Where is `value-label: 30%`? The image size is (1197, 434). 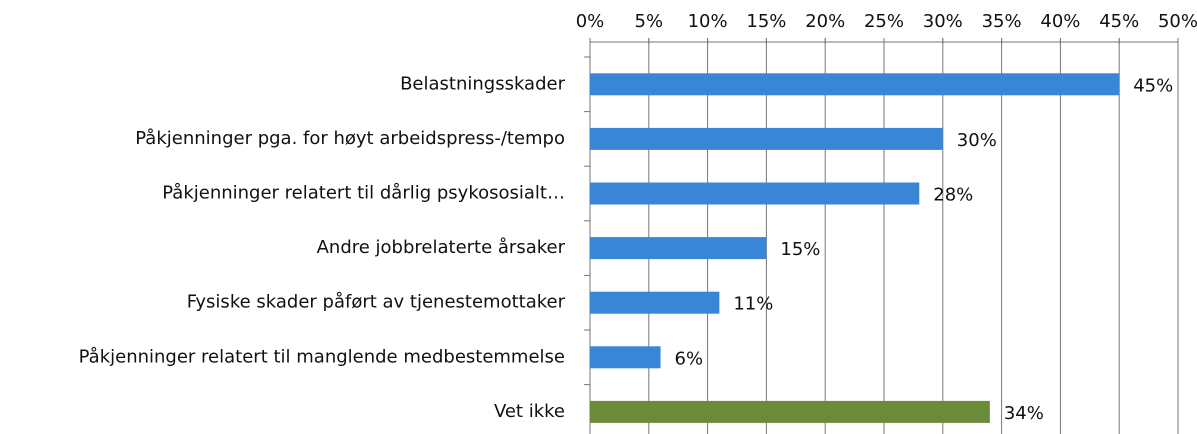 value-label: 30% is located at coordinates (977, 140).